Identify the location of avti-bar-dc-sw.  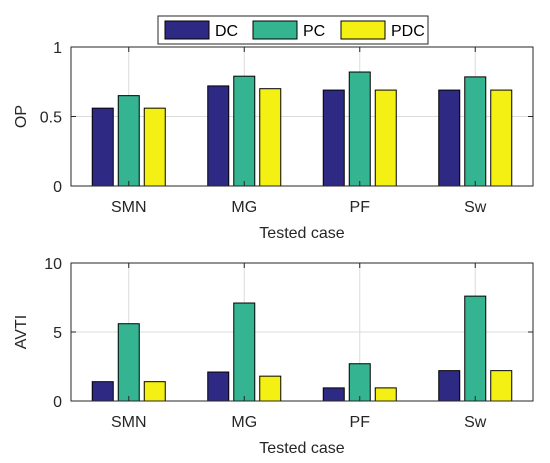
(449, 386).